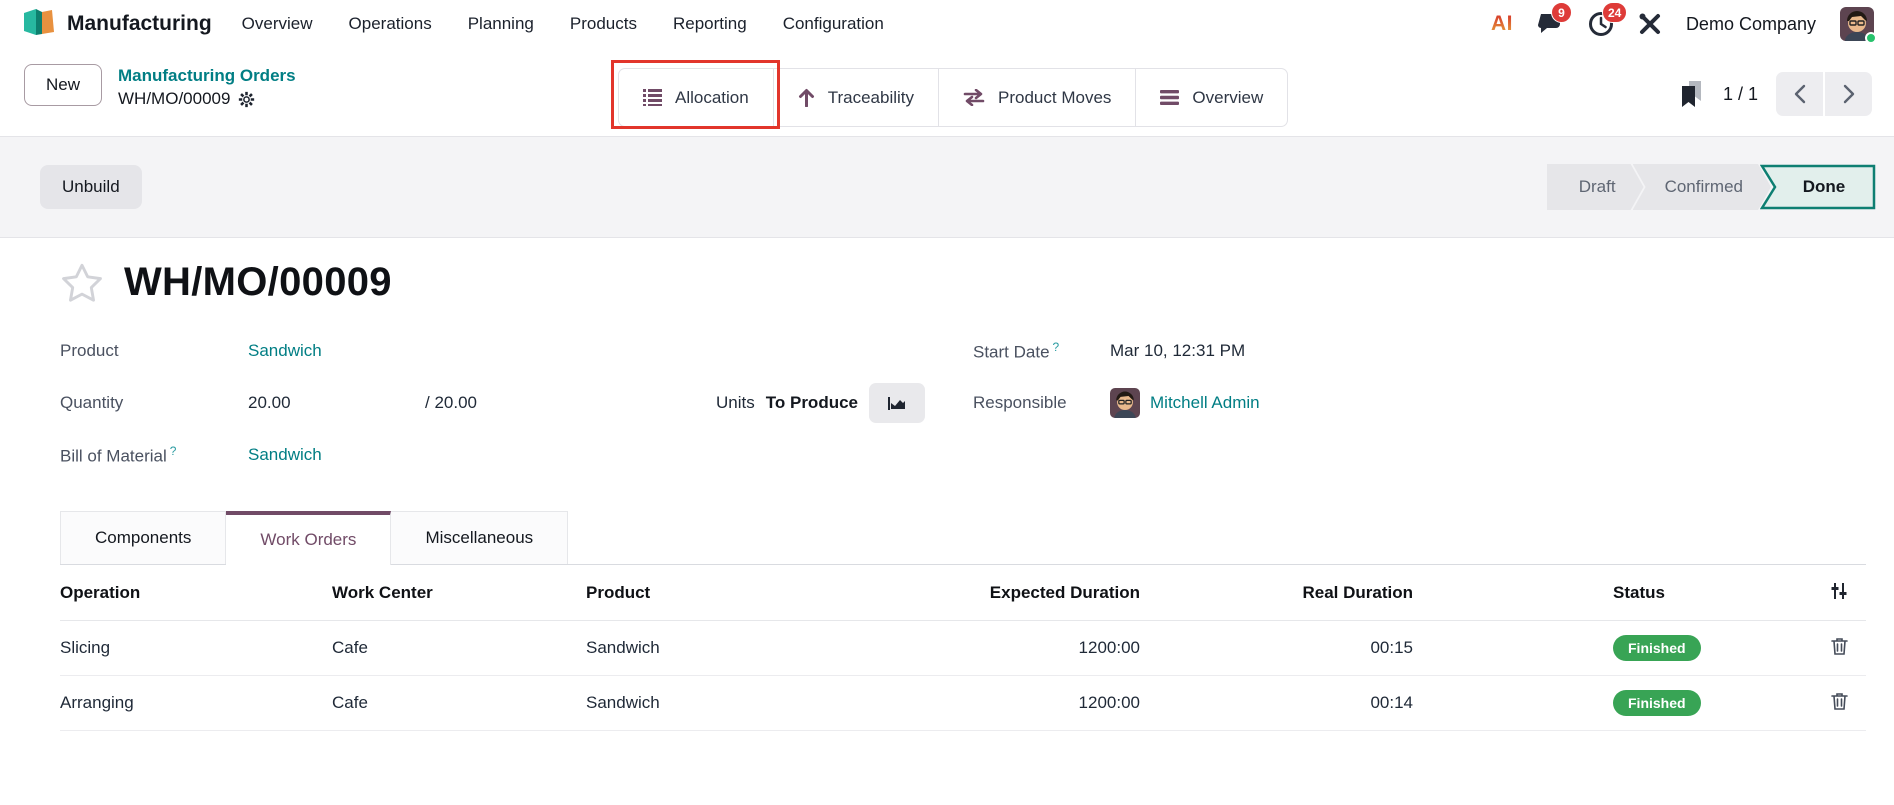  I want to click on bookmark-icon, so click(1692, 94).